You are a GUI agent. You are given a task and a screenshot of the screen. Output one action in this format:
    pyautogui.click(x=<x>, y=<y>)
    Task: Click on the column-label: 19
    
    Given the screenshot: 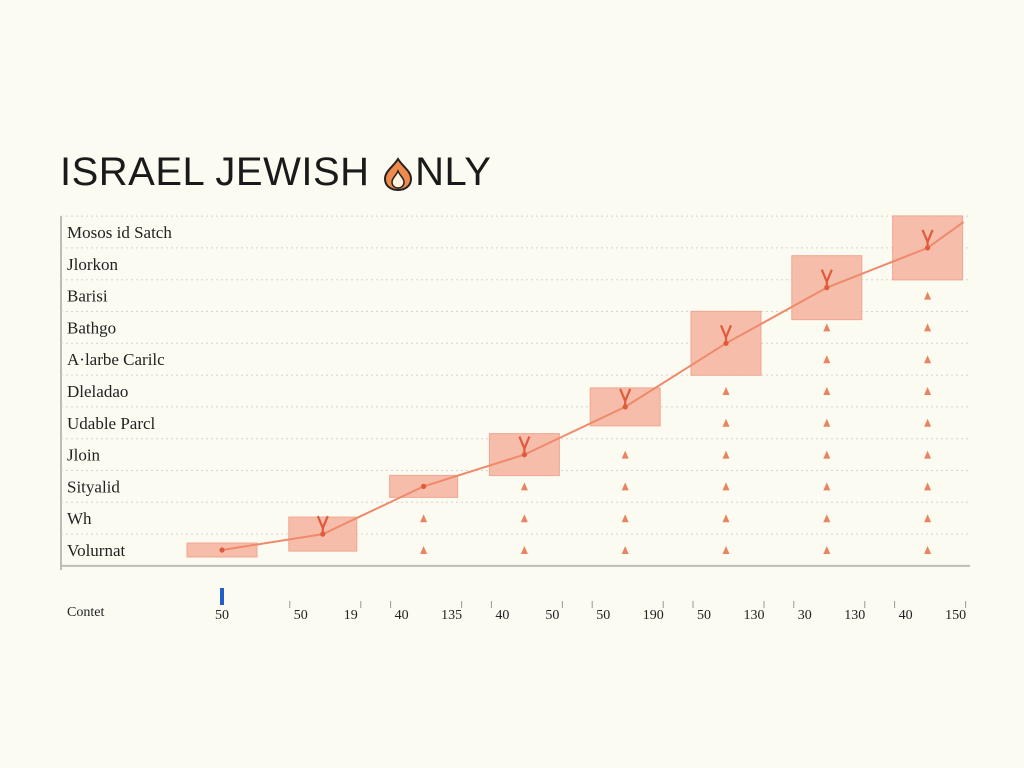 What is the action you would take?
    pyautogui.click(x=351, y=615)
    